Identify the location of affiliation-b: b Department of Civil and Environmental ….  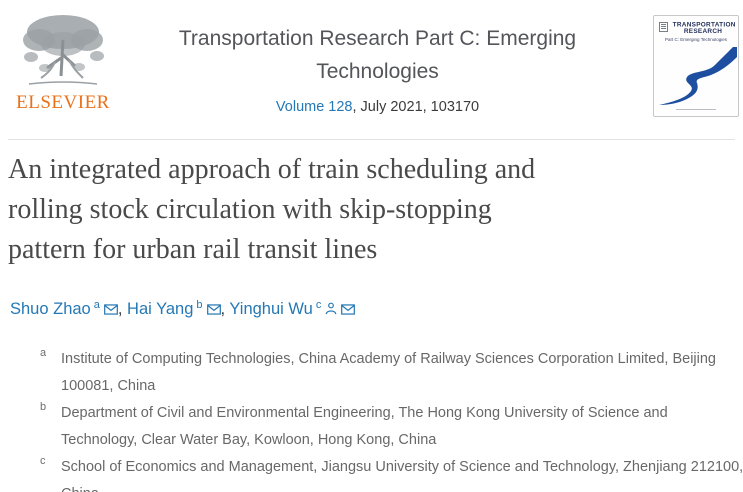
(354, 424).